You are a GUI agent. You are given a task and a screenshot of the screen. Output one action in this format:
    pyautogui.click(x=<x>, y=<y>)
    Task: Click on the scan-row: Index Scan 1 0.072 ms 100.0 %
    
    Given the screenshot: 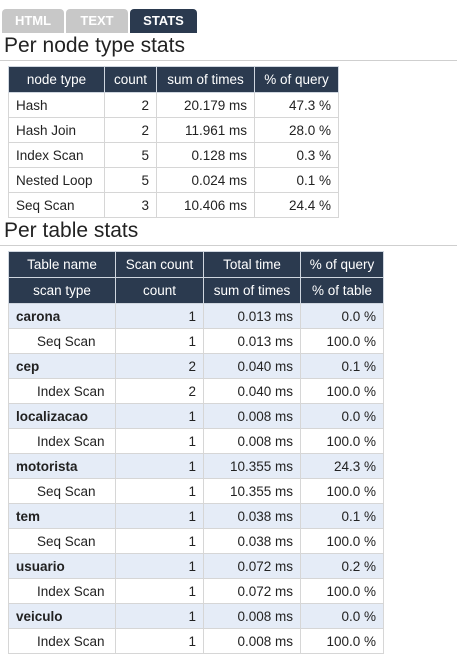 What is the action you would take?
    pyautogui.click(x=196, y=591)
    